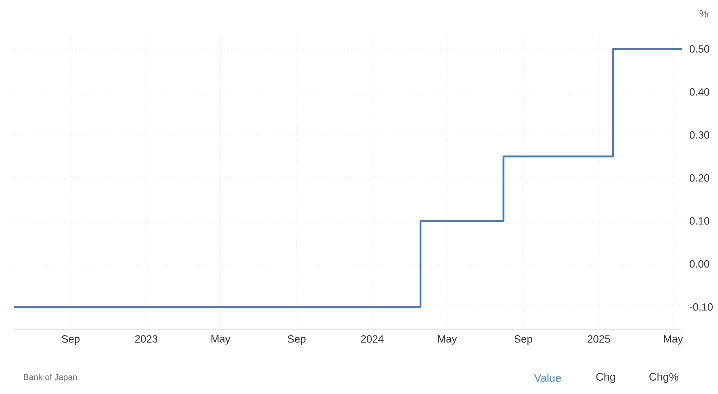 The height and width of the screenshot is (394, 718). Describe the element at coordinates (372, 339) in the screenshot. I see `x-tick-label: 2024` at that location.